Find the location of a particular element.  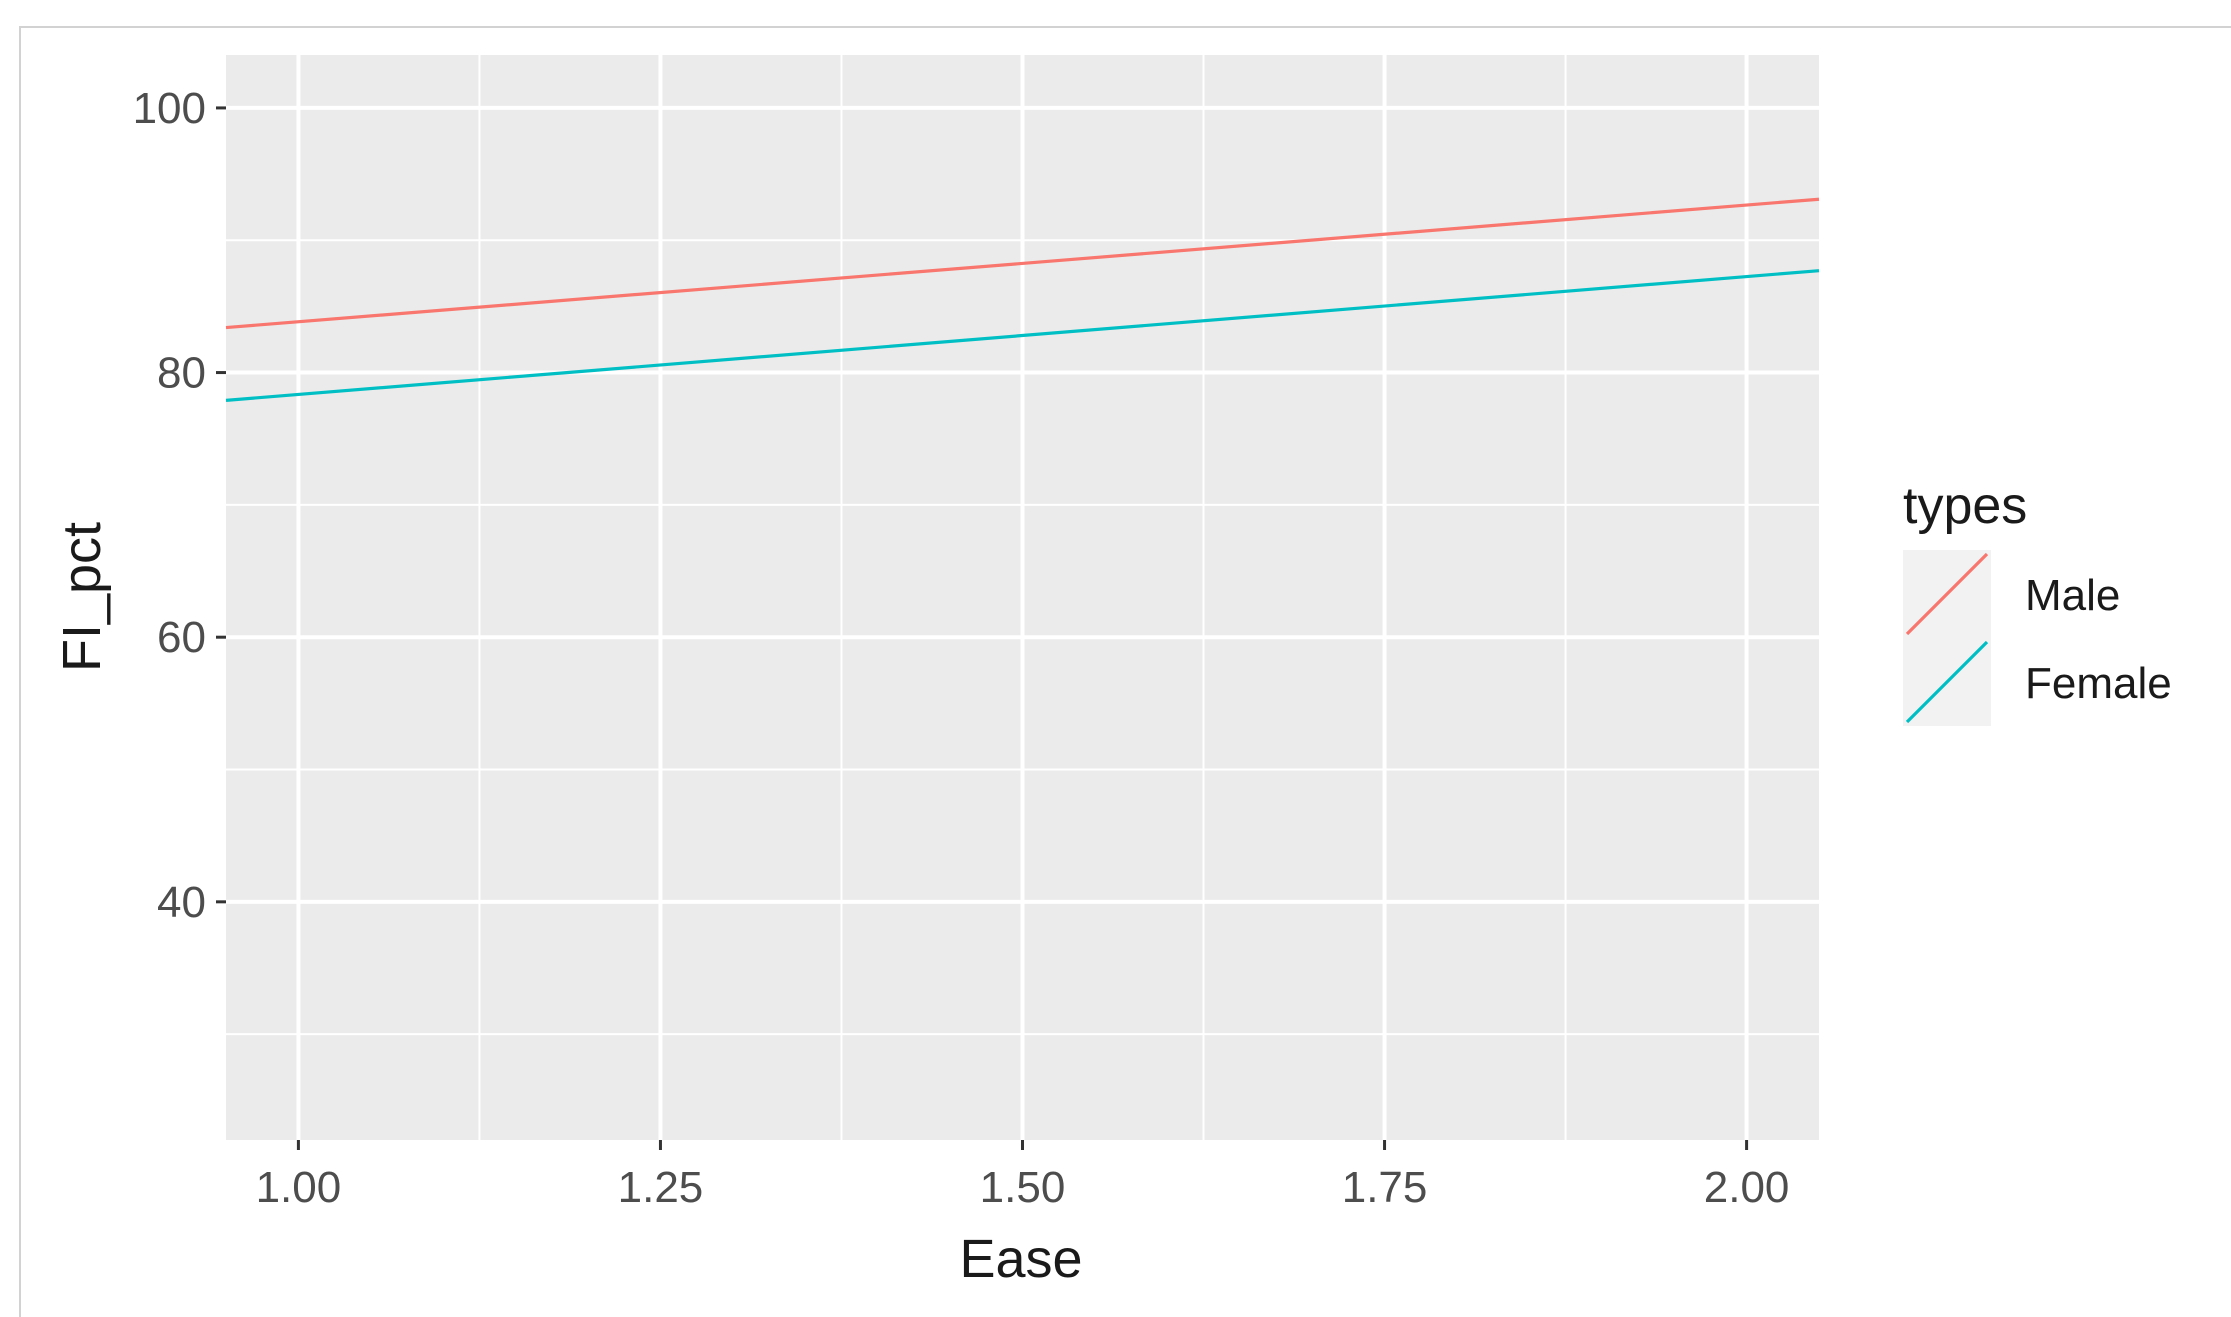

x-axis: 1.00 1.25 1.50 1.75 2.00 is located at coordinates (1023, 1176).